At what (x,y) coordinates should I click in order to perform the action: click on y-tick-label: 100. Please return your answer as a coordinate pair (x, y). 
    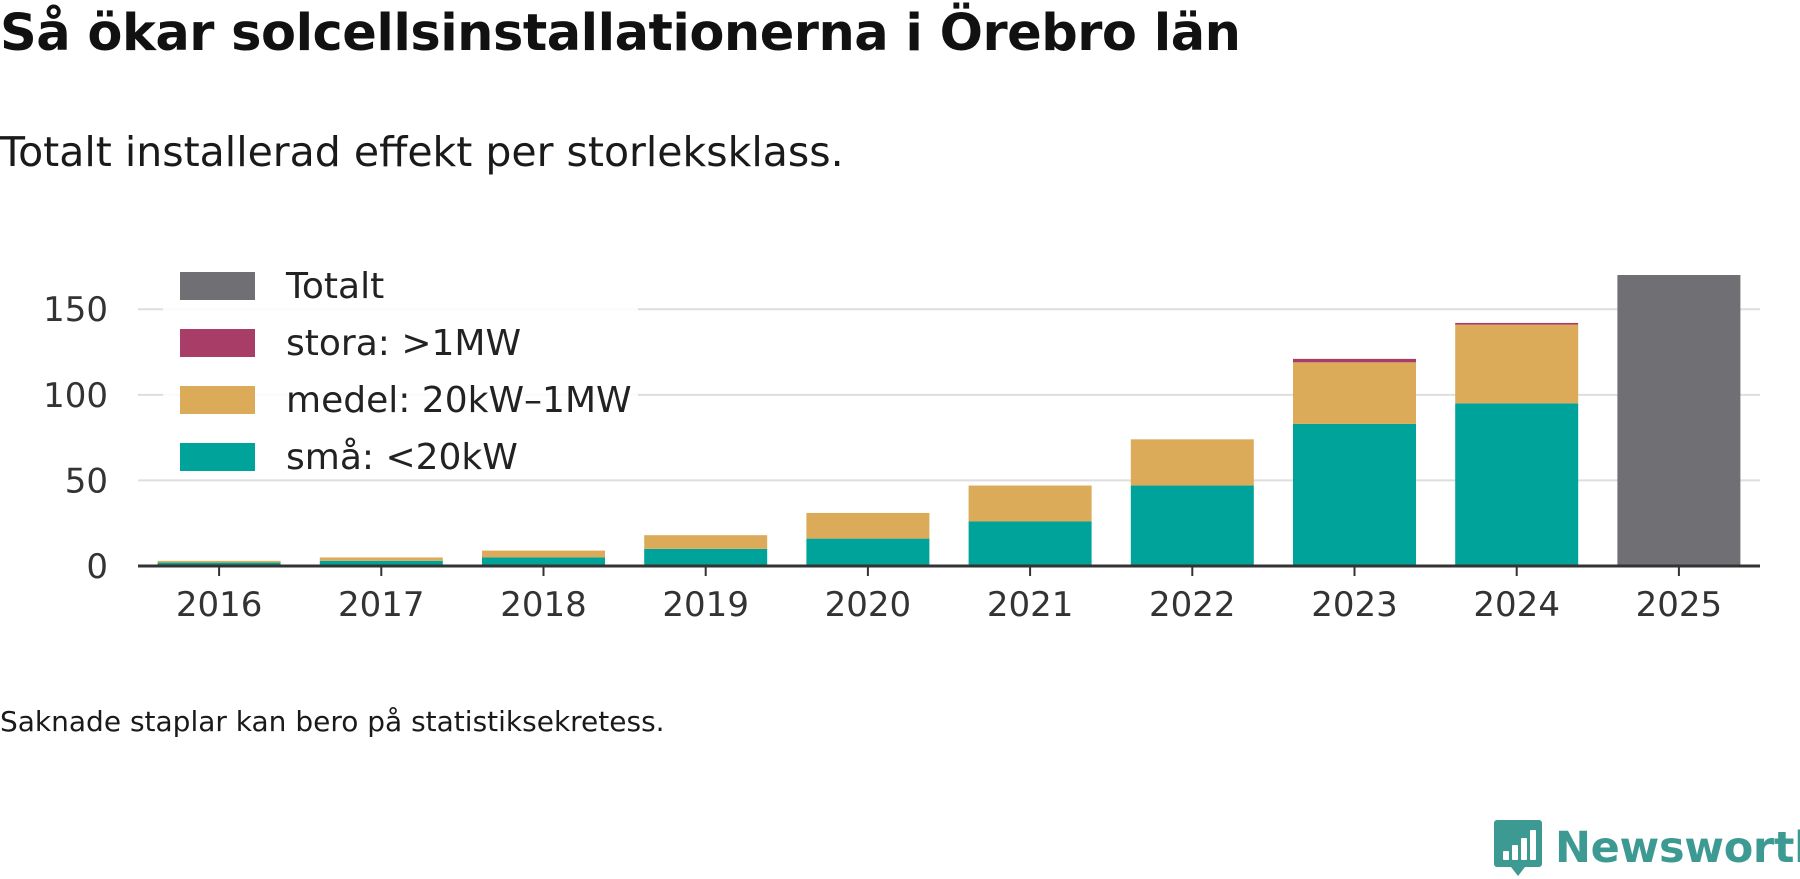
    Looking at the image, I should click on (75, 396).